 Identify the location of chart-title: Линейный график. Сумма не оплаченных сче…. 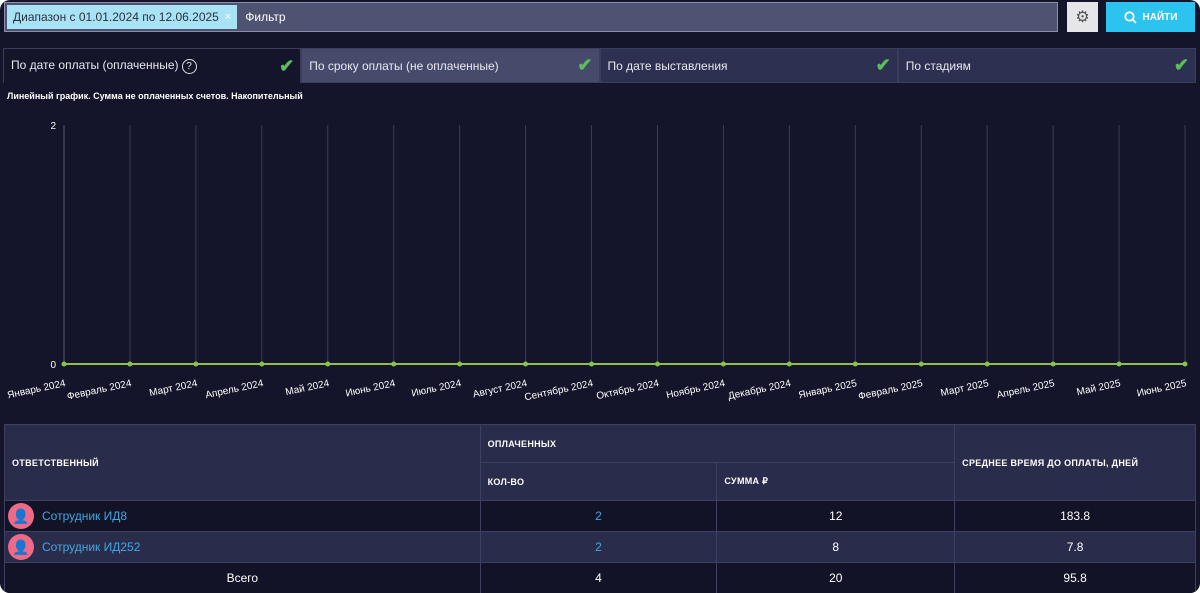
(155, 96).